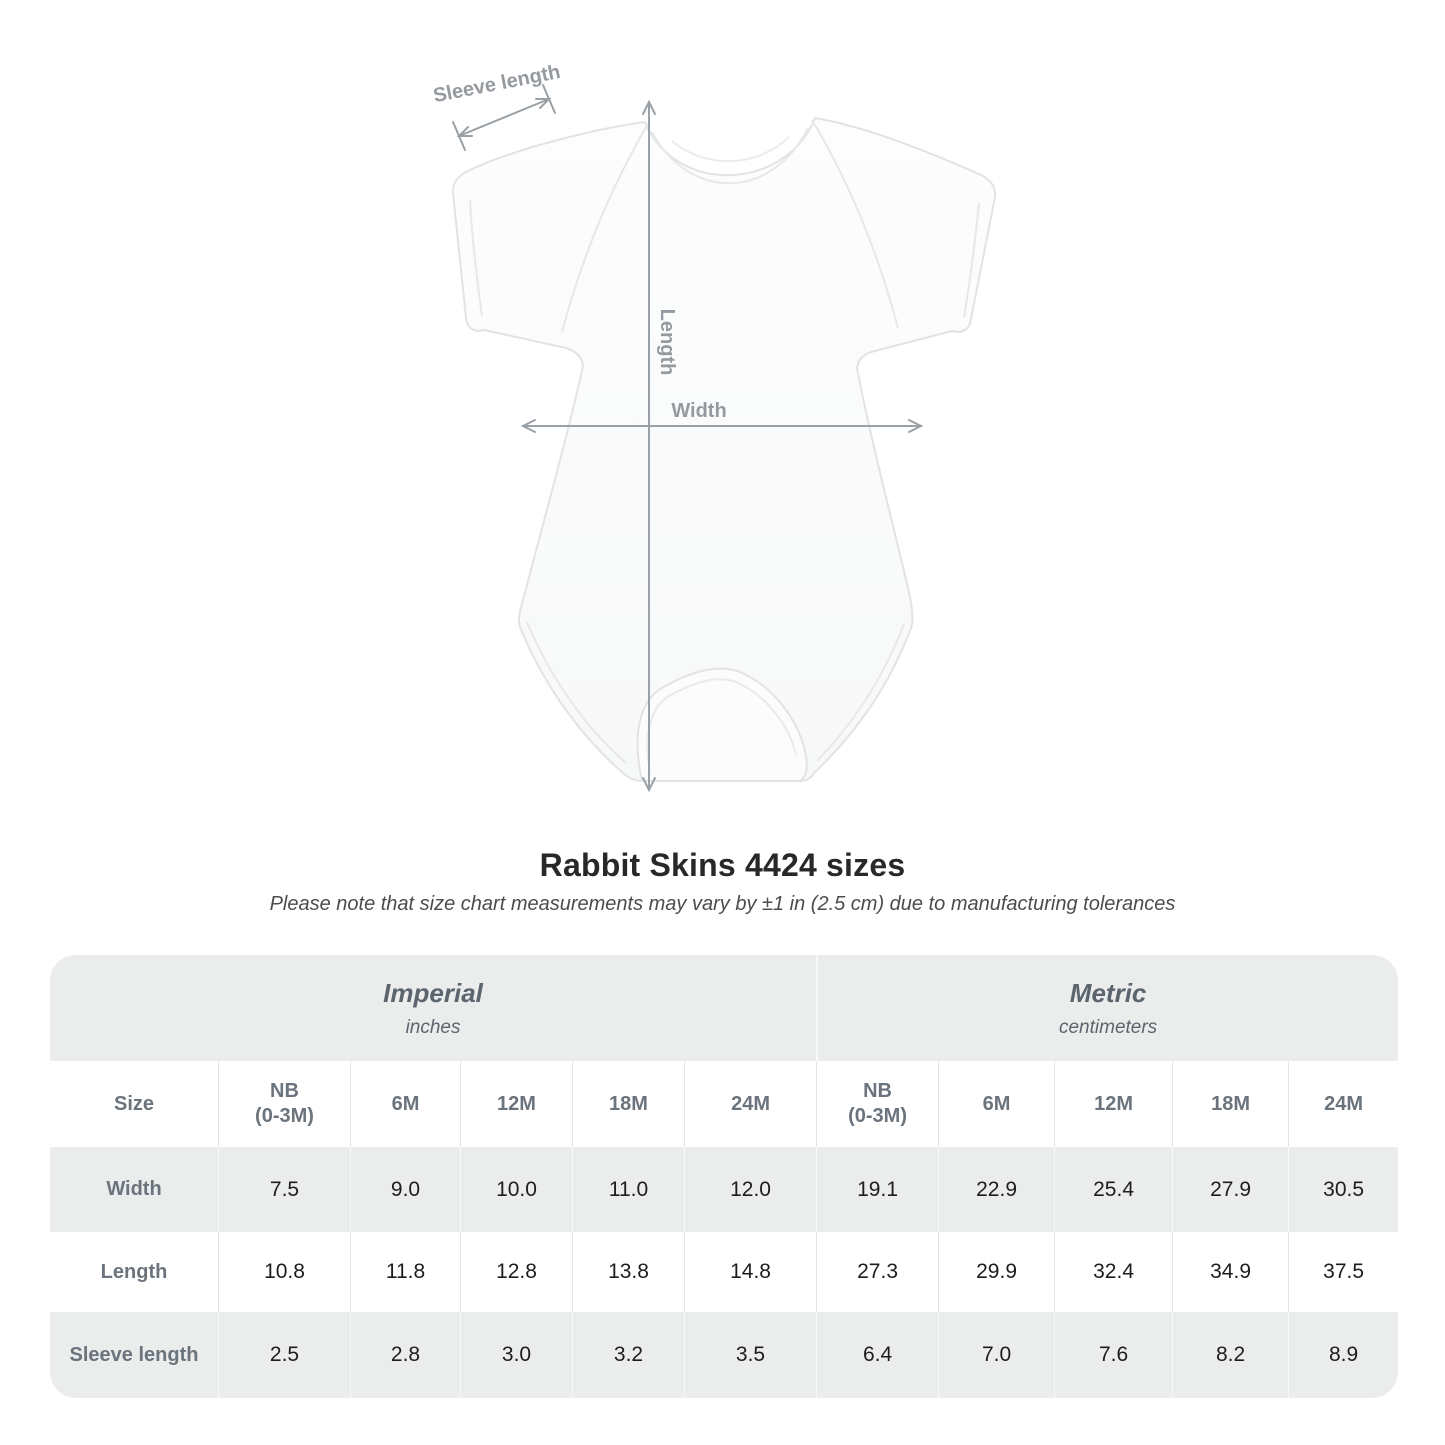 The height and width of the screenshot is (1445, 1445). Describe the element at coordinates (405, 1355) in the screenshot. I see `sleeve-value-cell: 2.8` at that location.